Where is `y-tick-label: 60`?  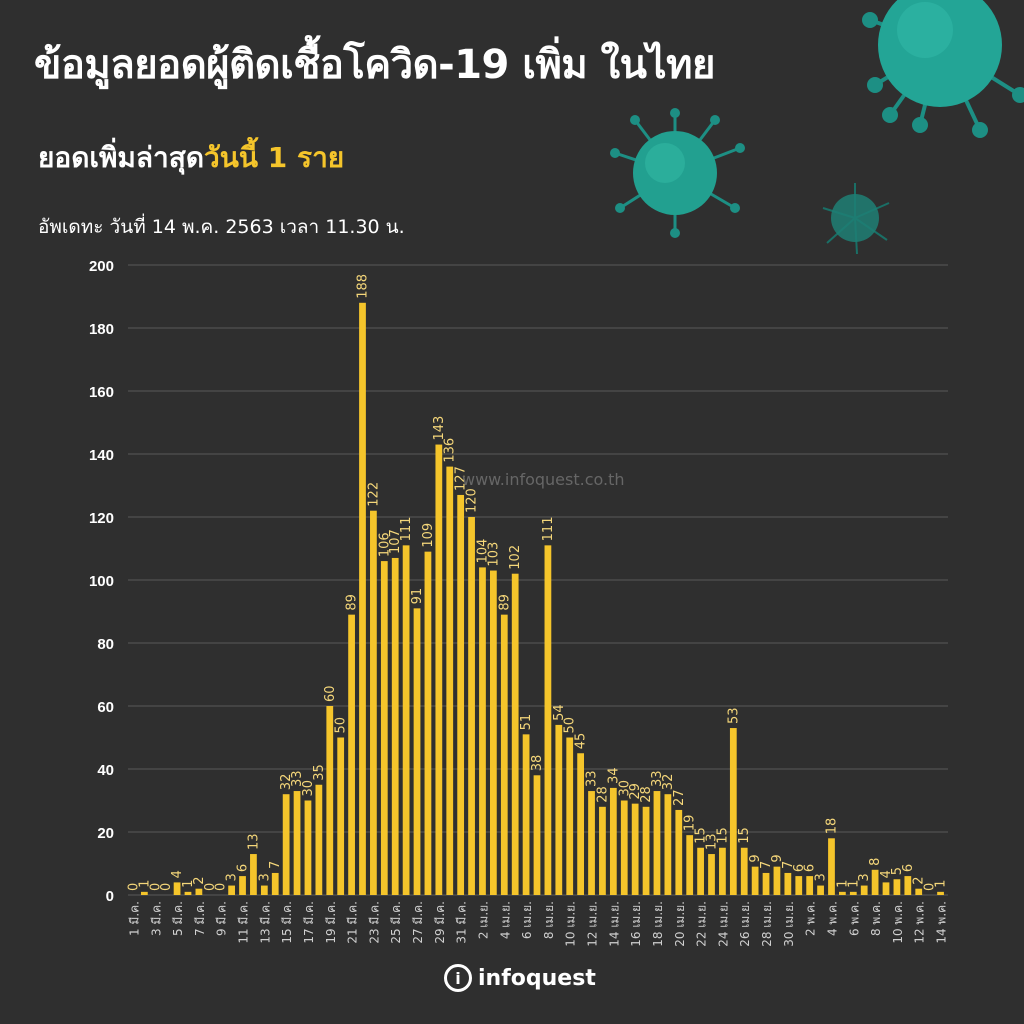
y-tick-label: 60 is located at coordinates (105, 707).